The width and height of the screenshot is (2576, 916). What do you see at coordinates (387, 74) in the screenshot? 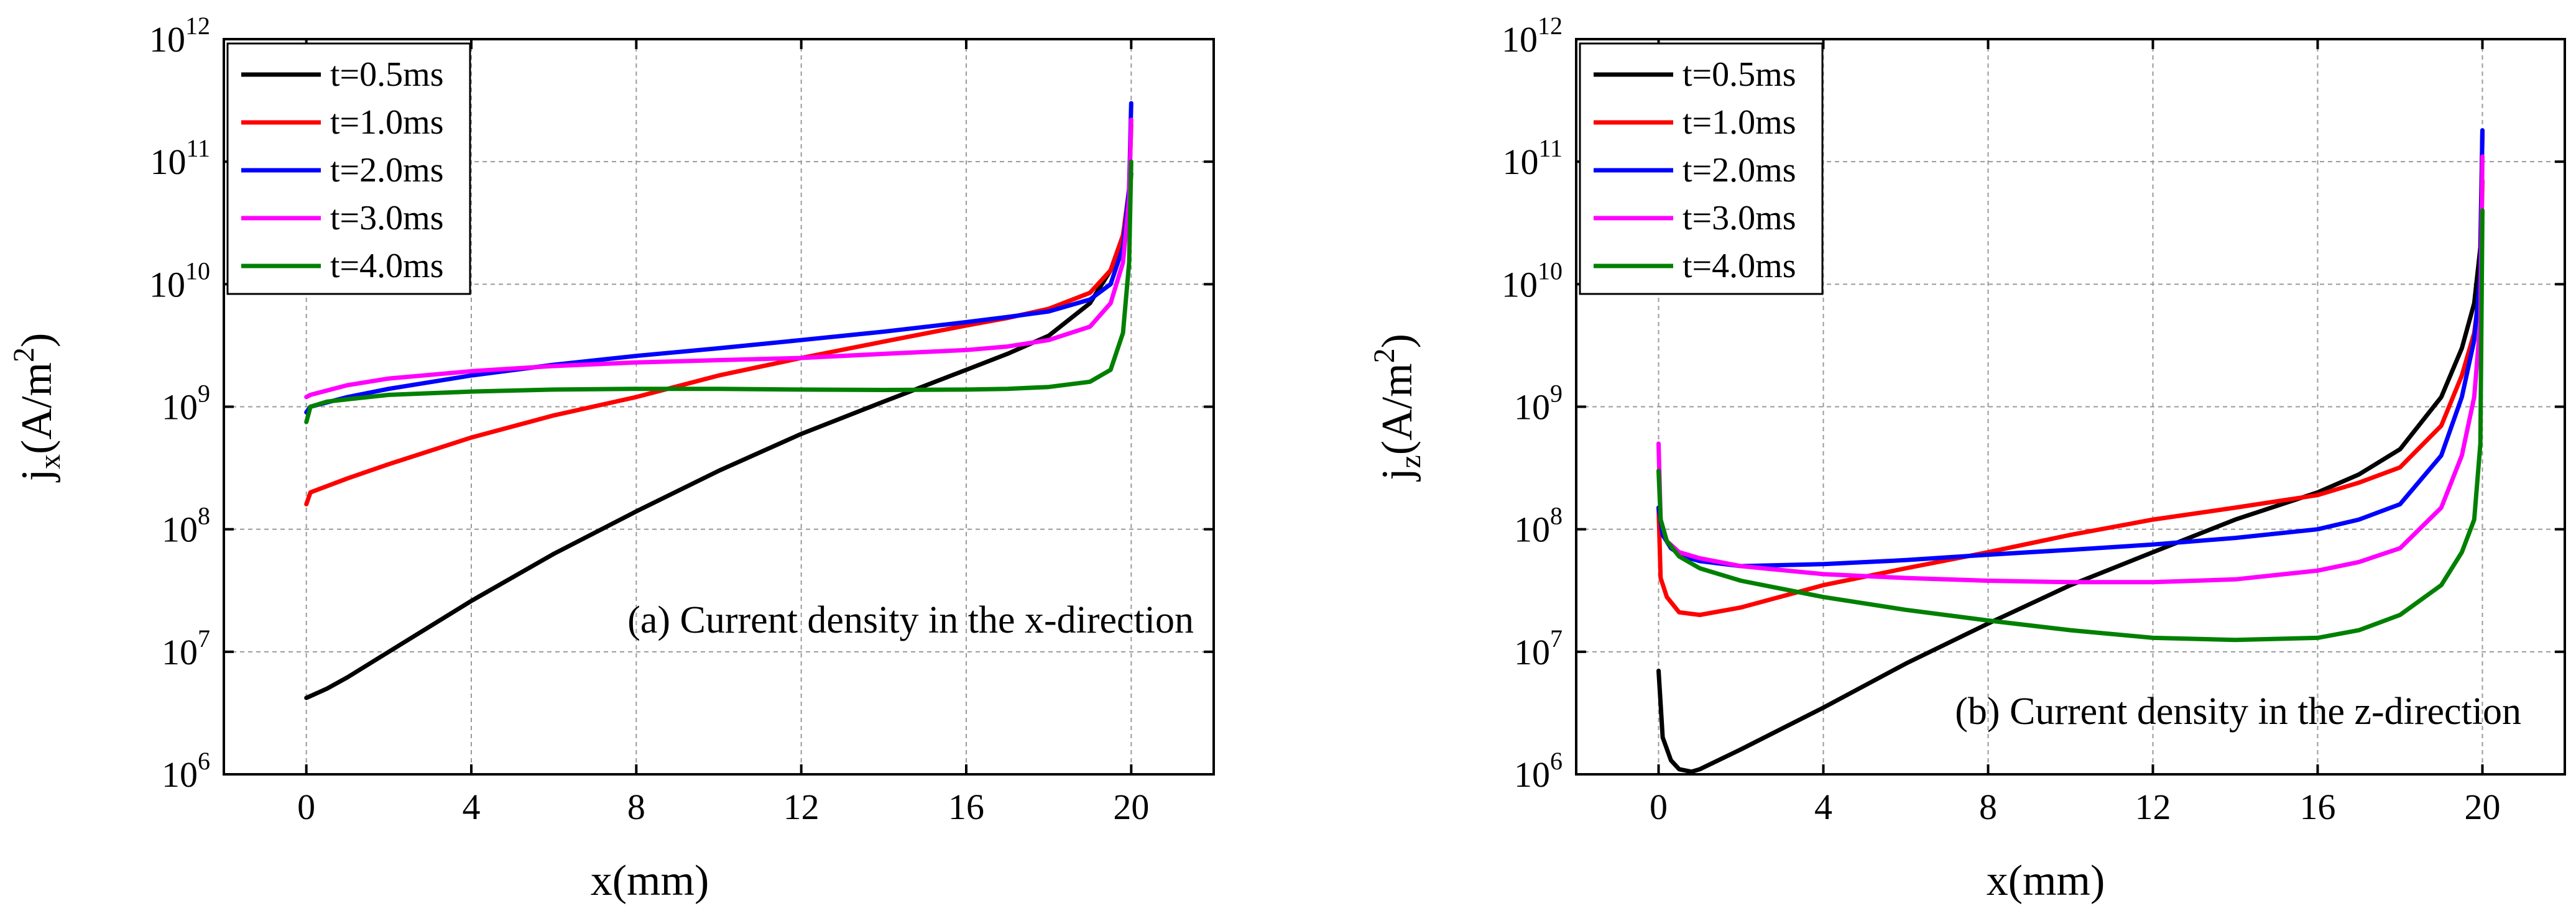
I see `panel-a-legend-label-1: t=0.5ms` at bounding box center [387, 74].